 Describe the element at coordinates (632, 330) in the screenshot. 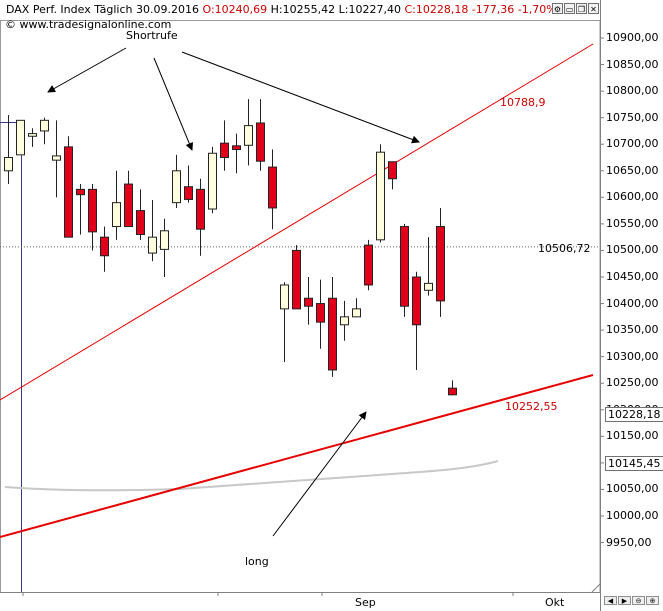

I see `y-tick-label: 10350,00` at that location.